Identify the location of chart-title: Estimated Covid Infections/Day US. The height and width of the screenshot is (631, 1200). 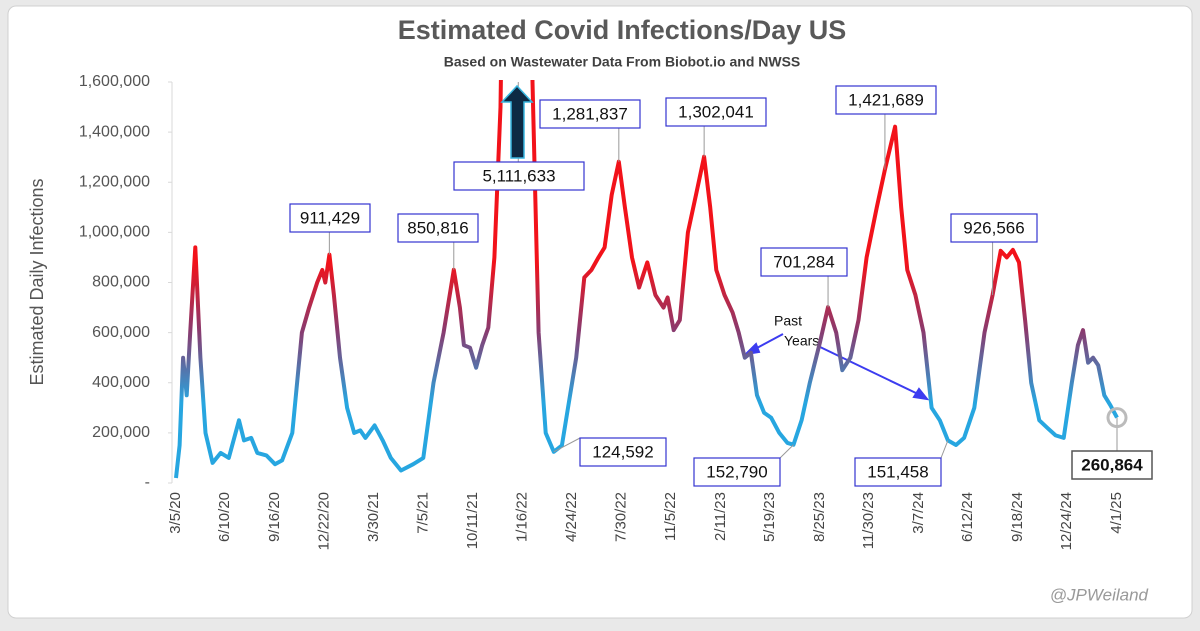
(622, 30).